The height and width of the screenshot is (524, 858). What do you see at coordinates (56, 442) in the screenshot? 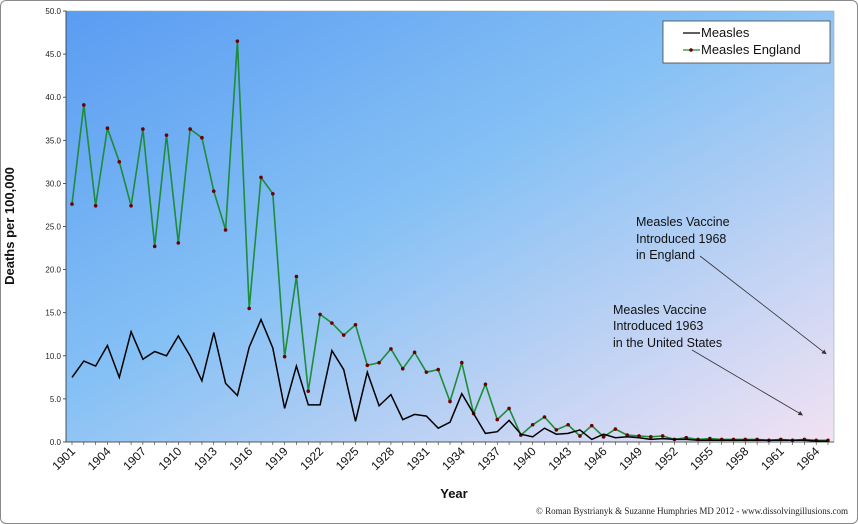
I see `y-tick-label: 0.0` at bounding box center [56, 442].